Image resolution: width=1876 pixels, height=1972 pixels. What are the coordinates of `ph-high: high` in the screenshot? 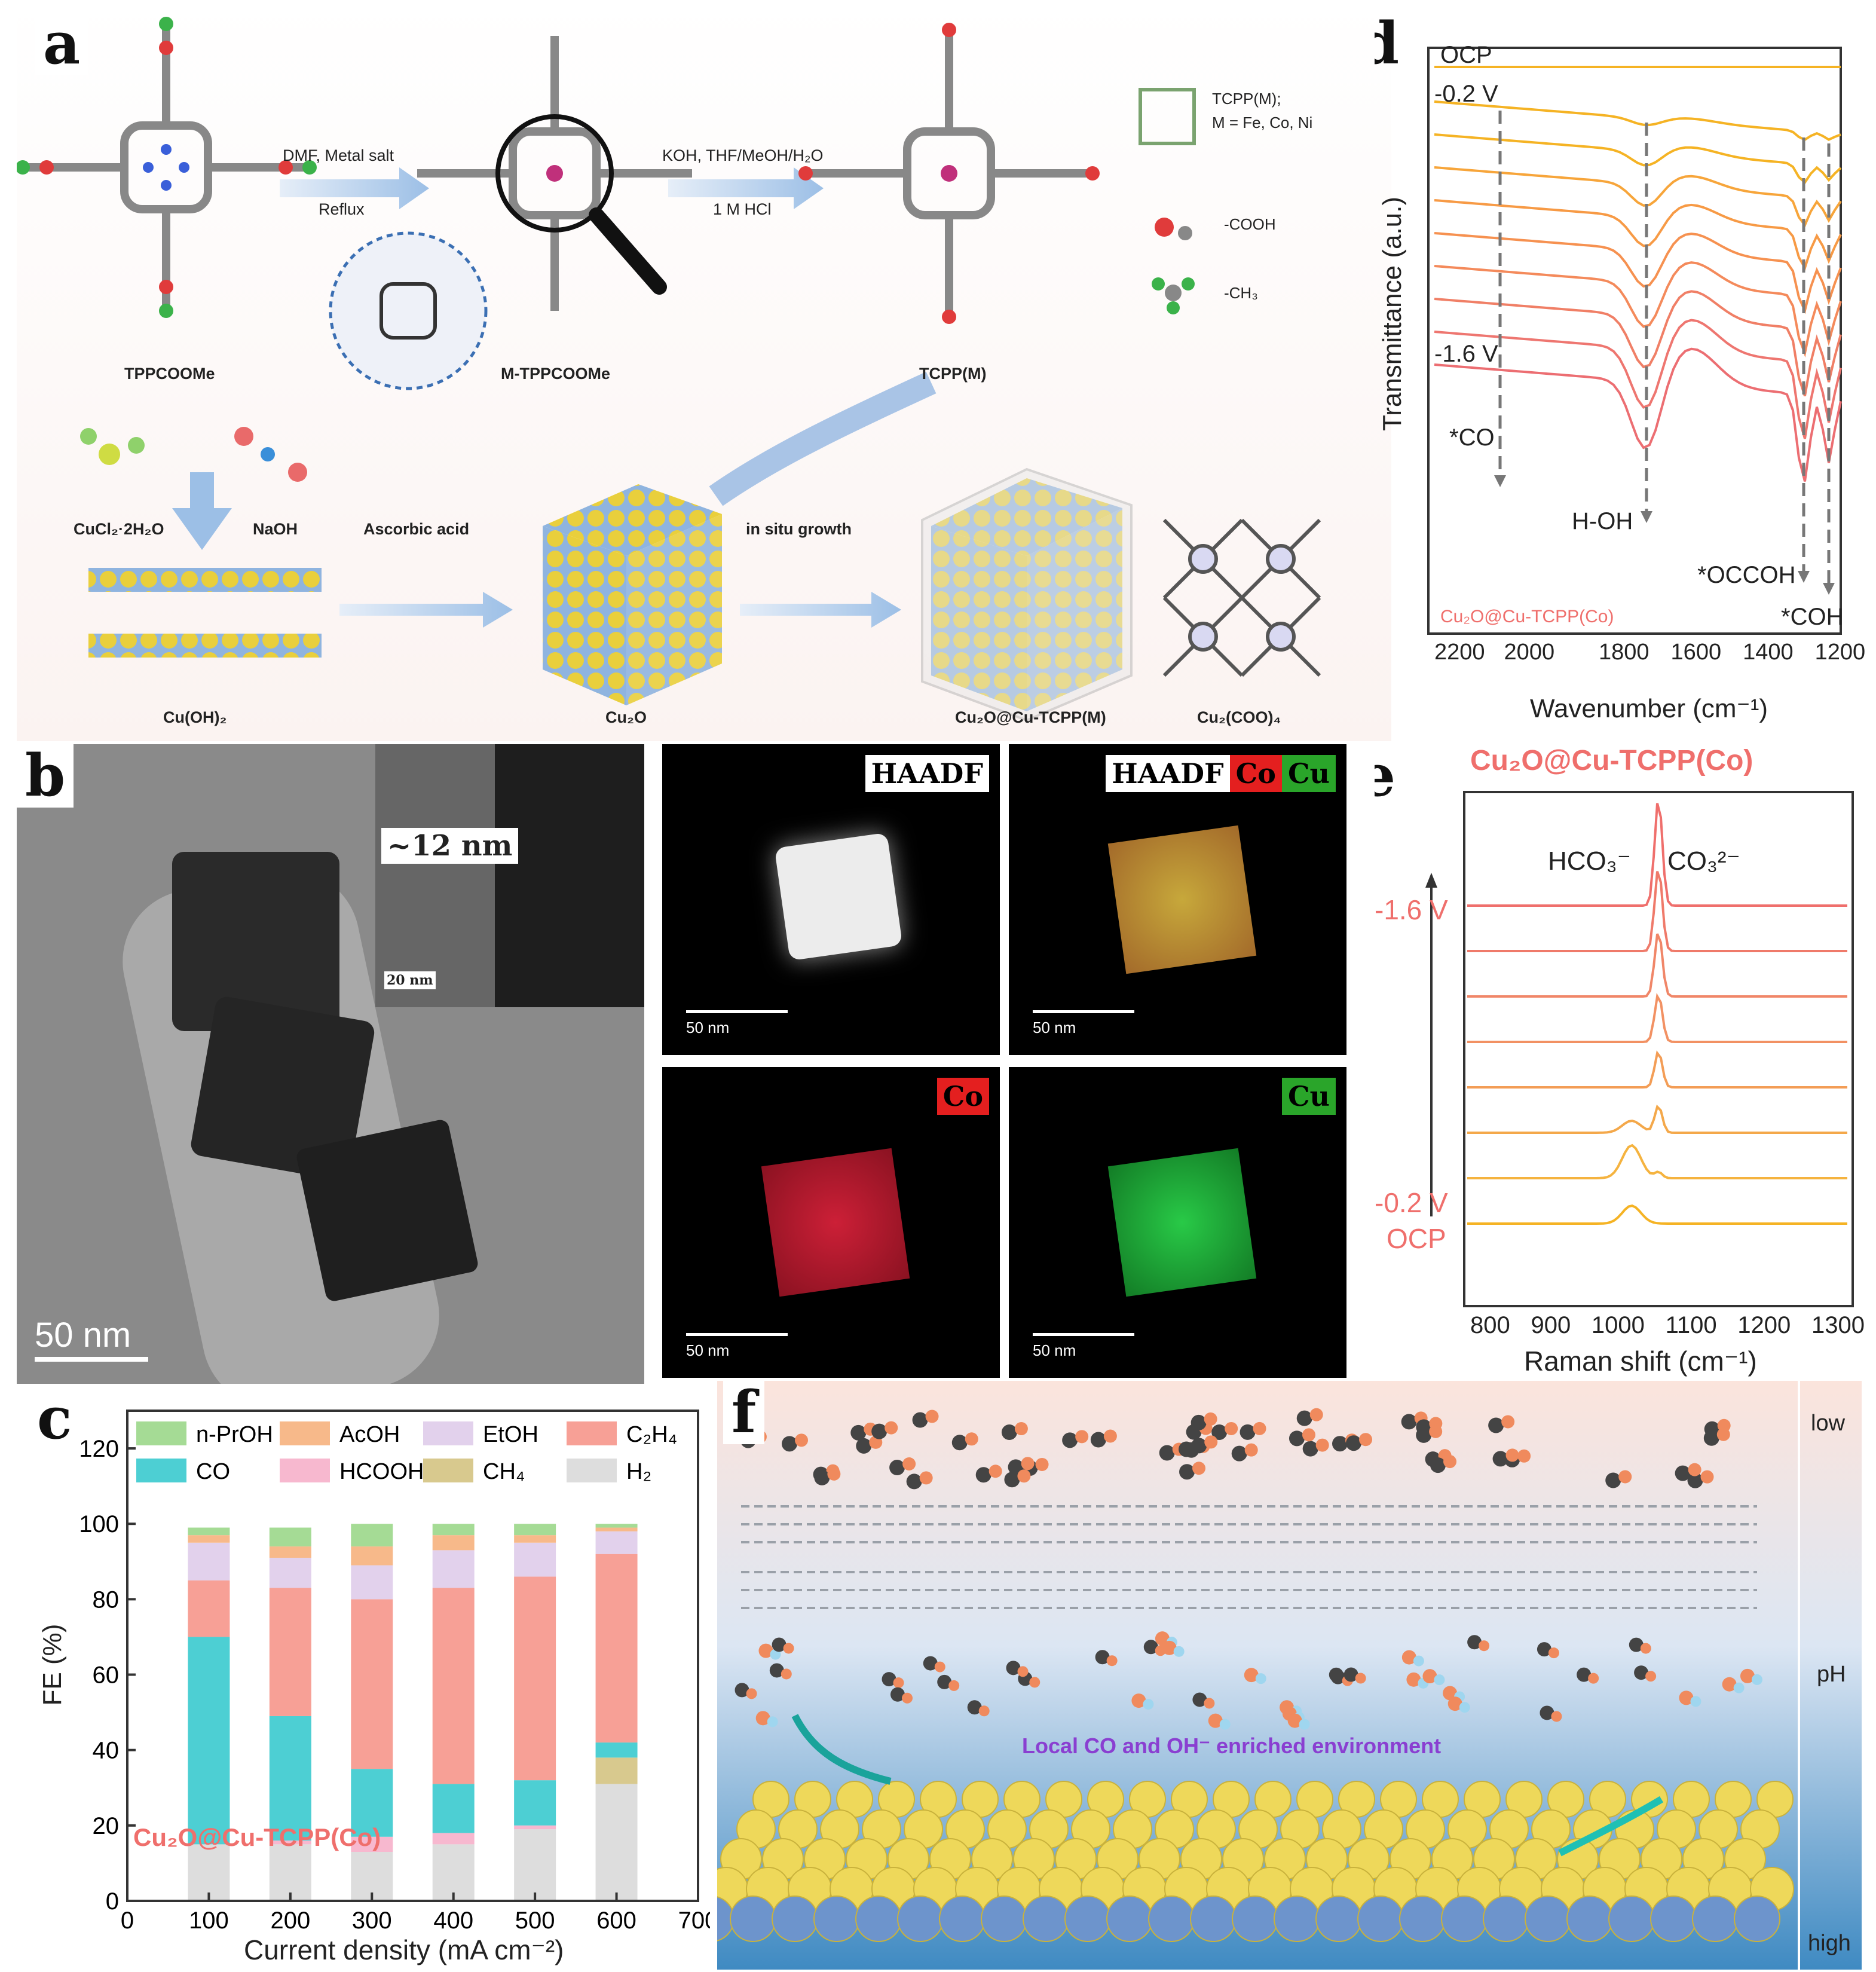 It's located at (1830, 1943).